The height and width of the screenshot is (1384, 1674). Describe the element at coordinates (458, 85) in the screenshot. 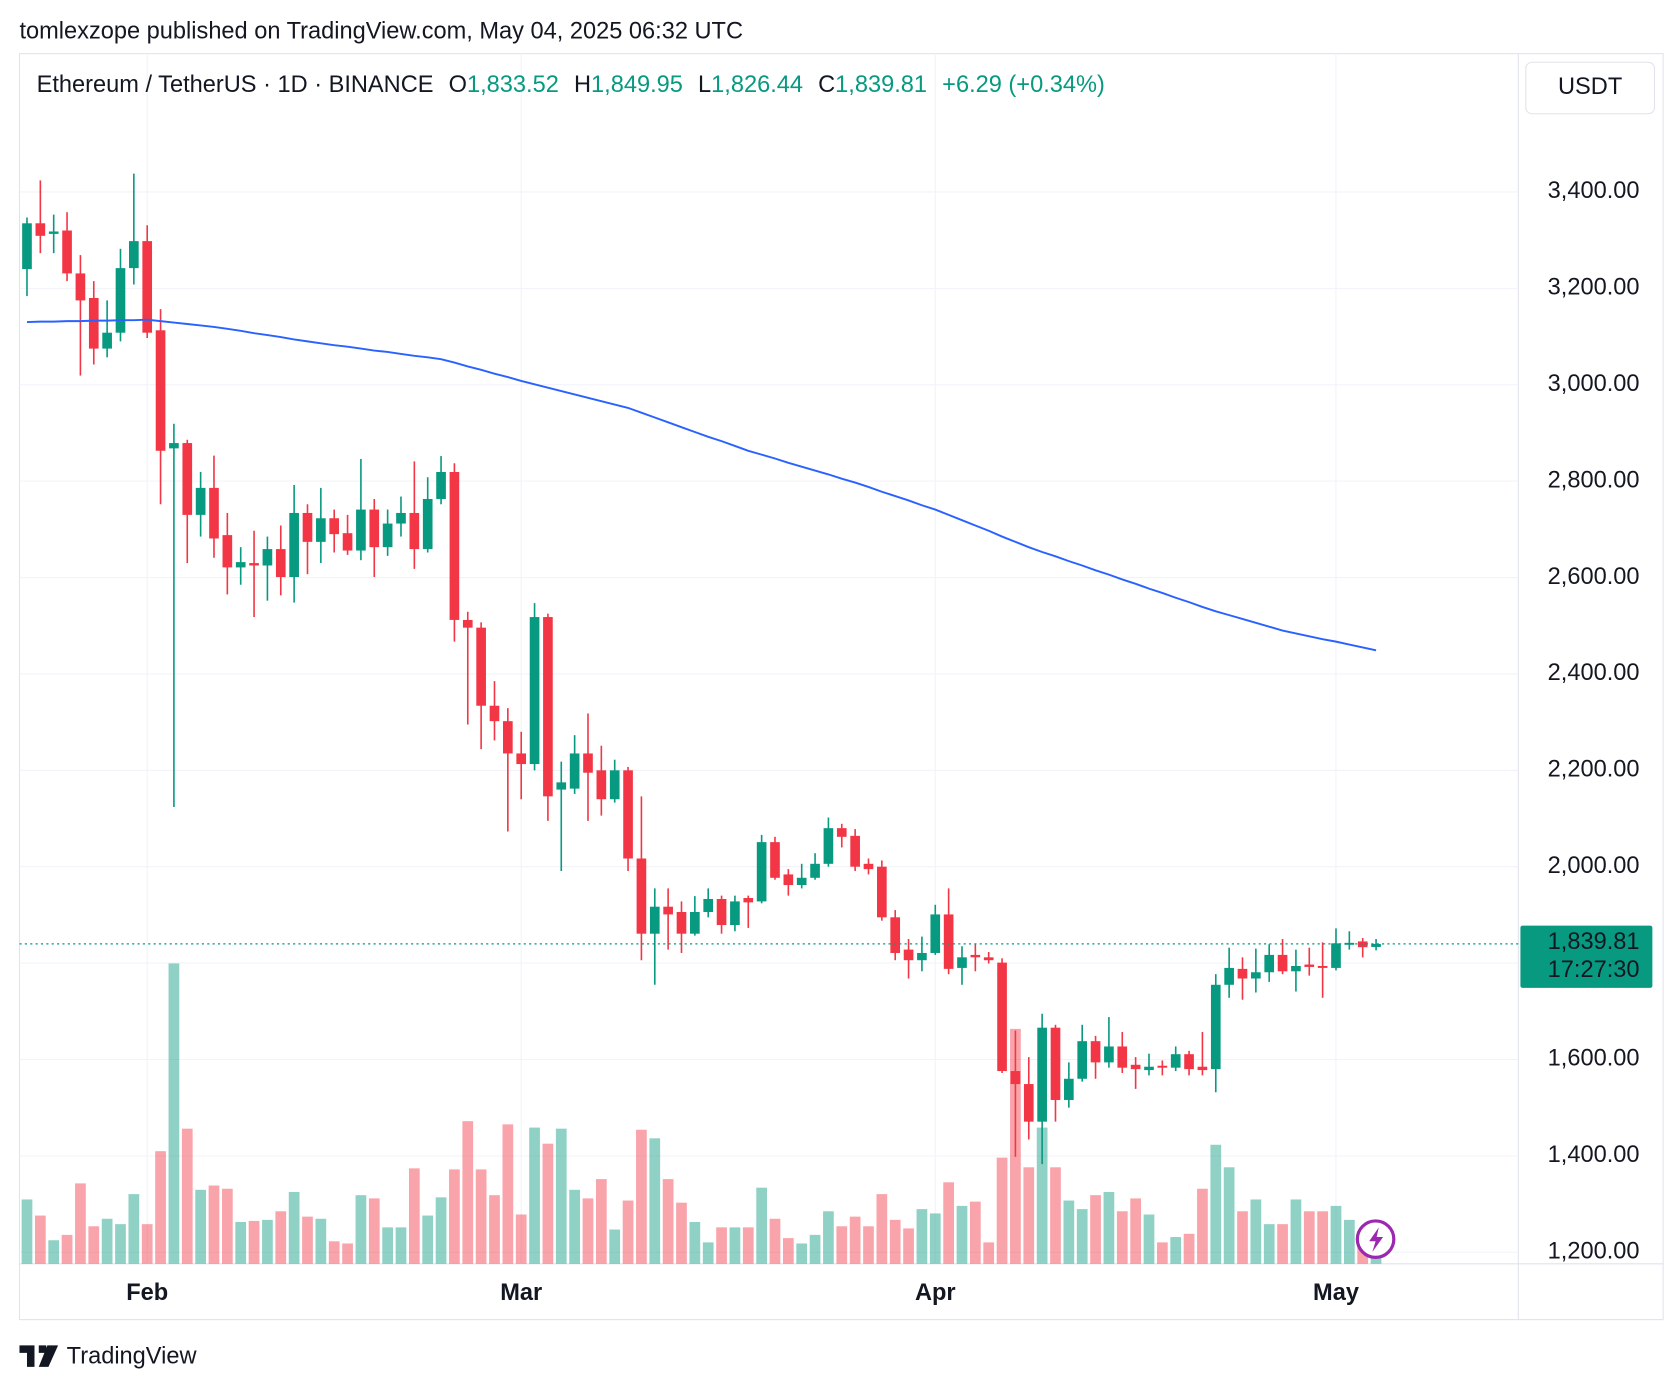

I see `open-key: O` at that location.